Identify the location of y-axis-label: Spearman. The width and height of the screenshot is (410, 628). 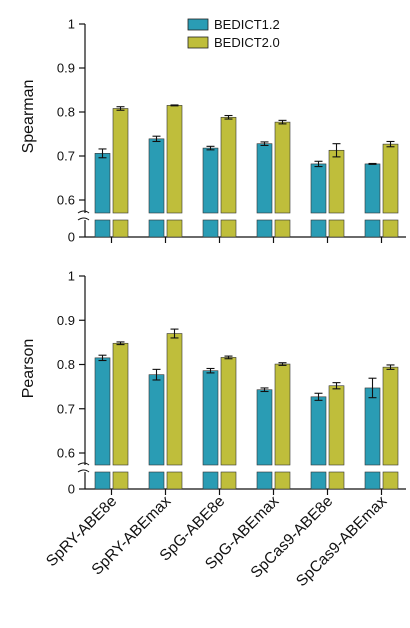
(28, 117).